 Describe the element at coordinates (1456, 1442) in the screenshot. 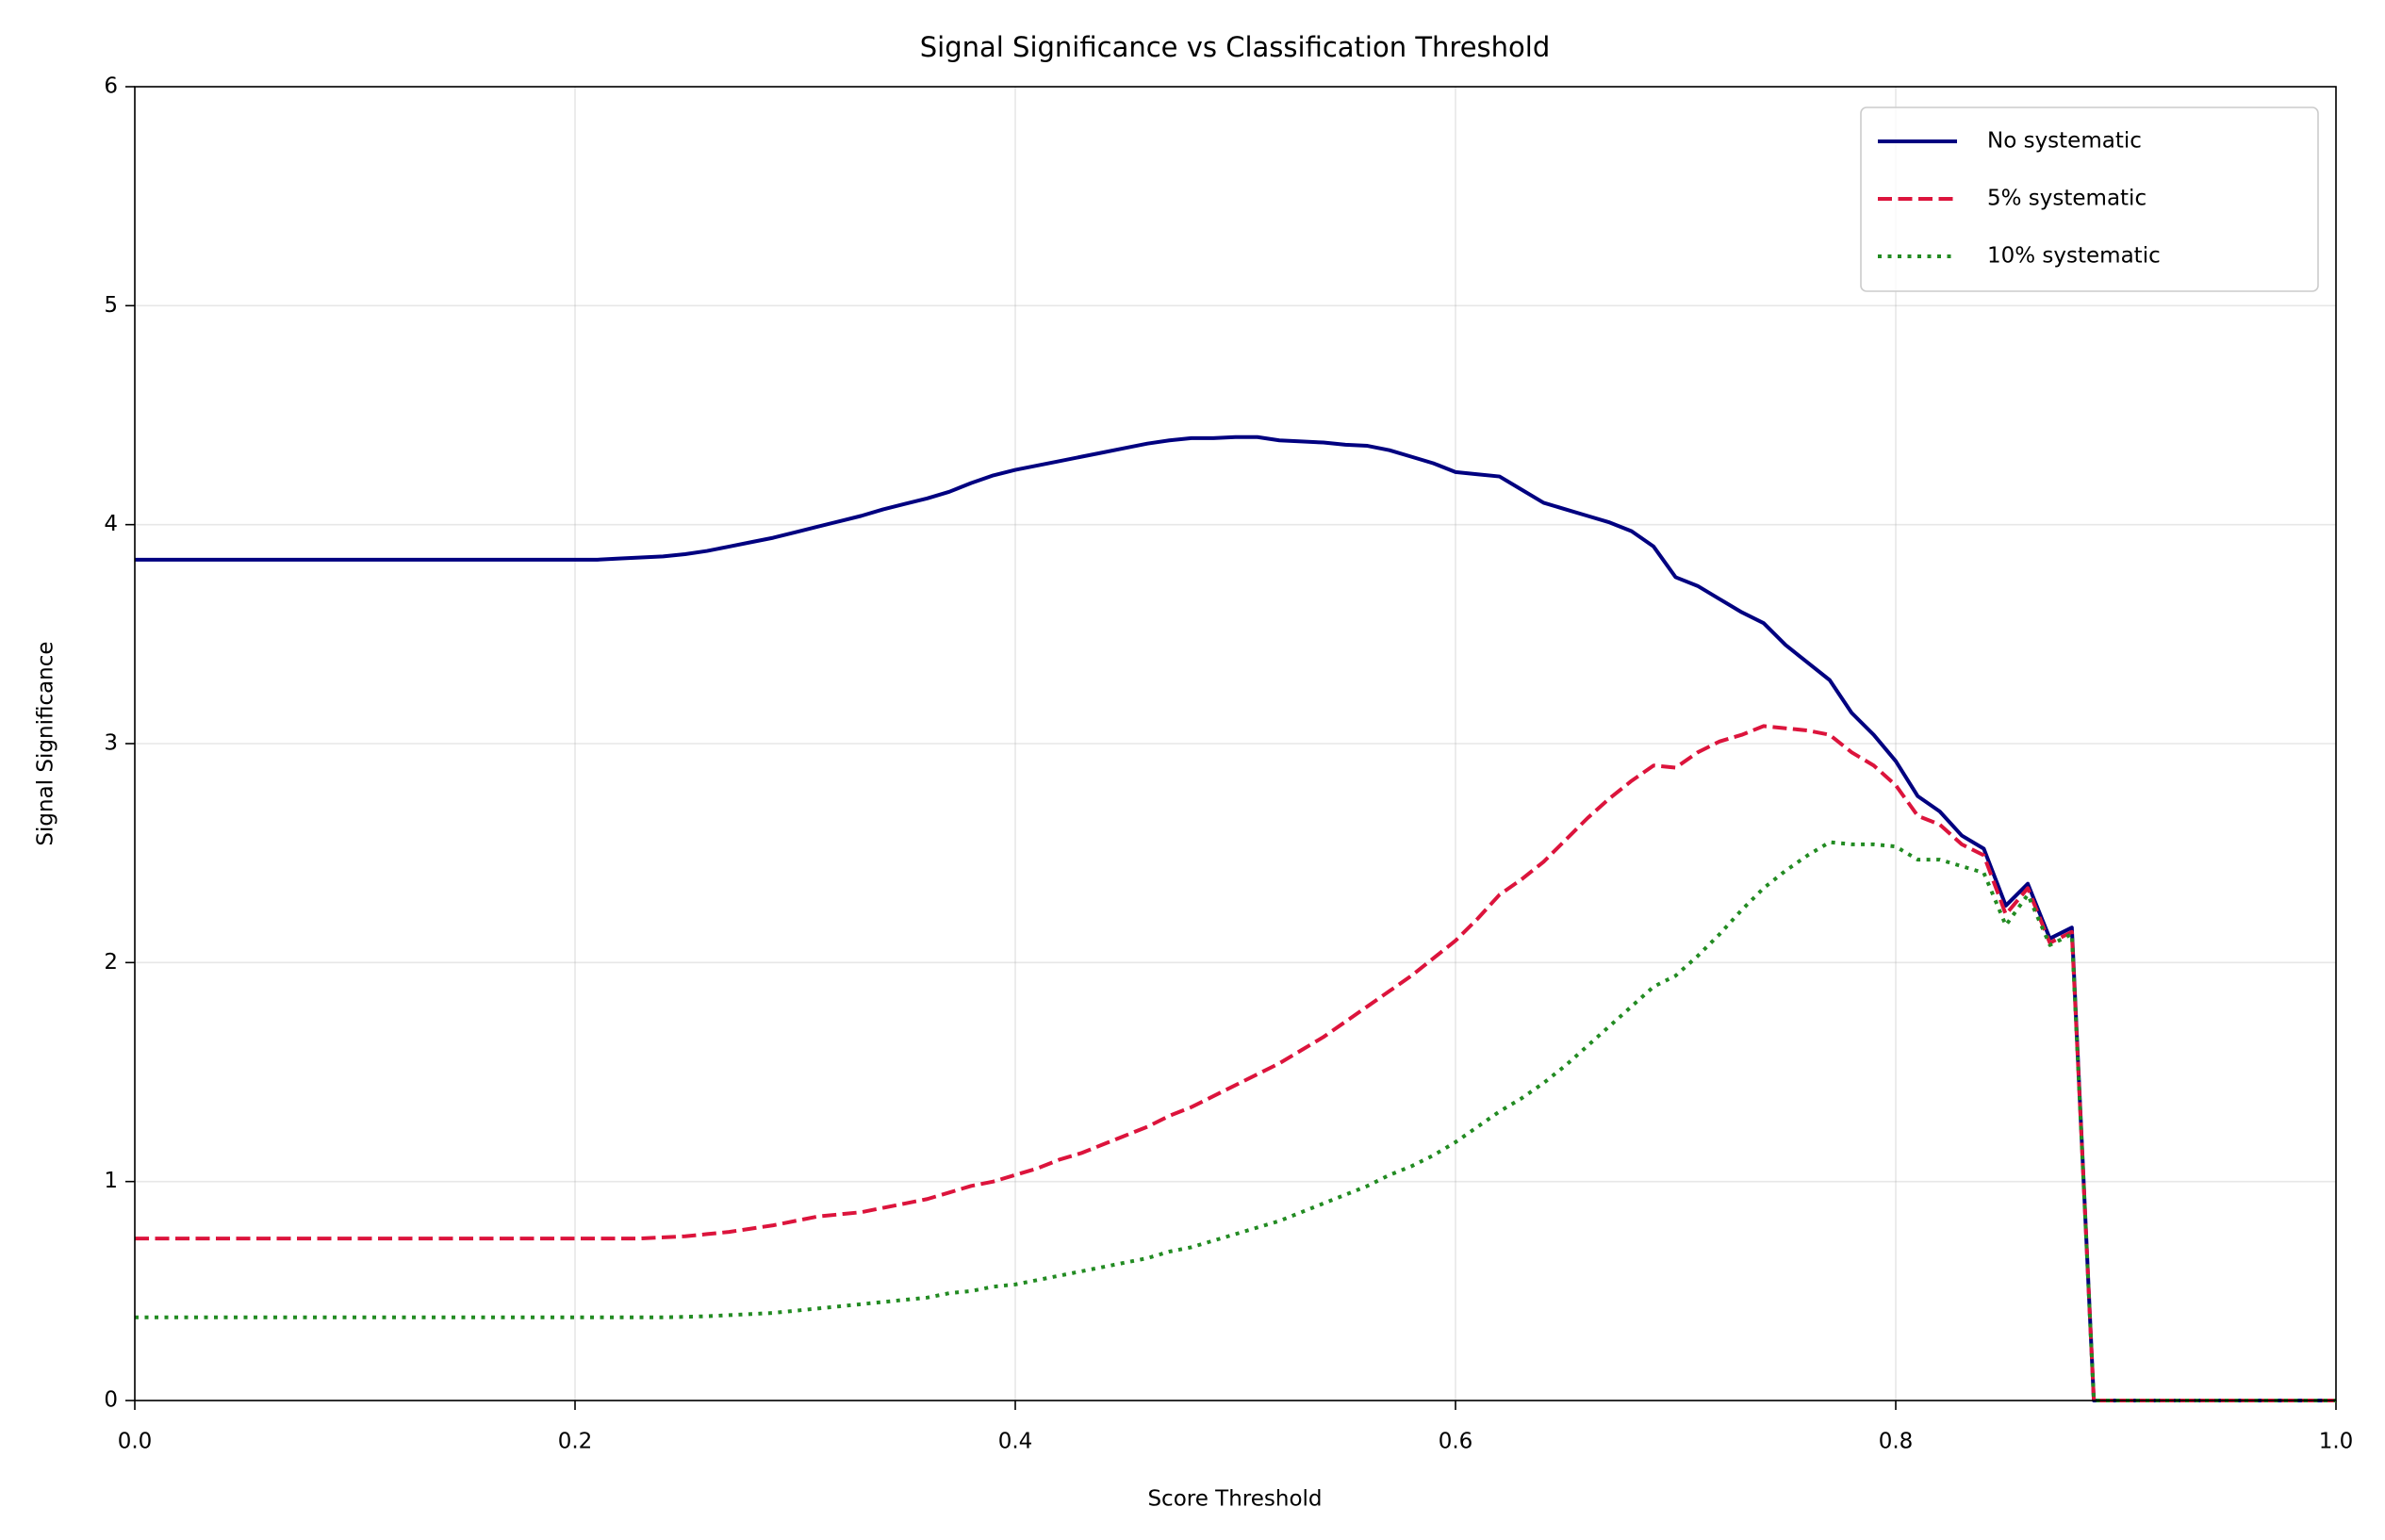

I see `x-tick-label: 0.6` at that location.